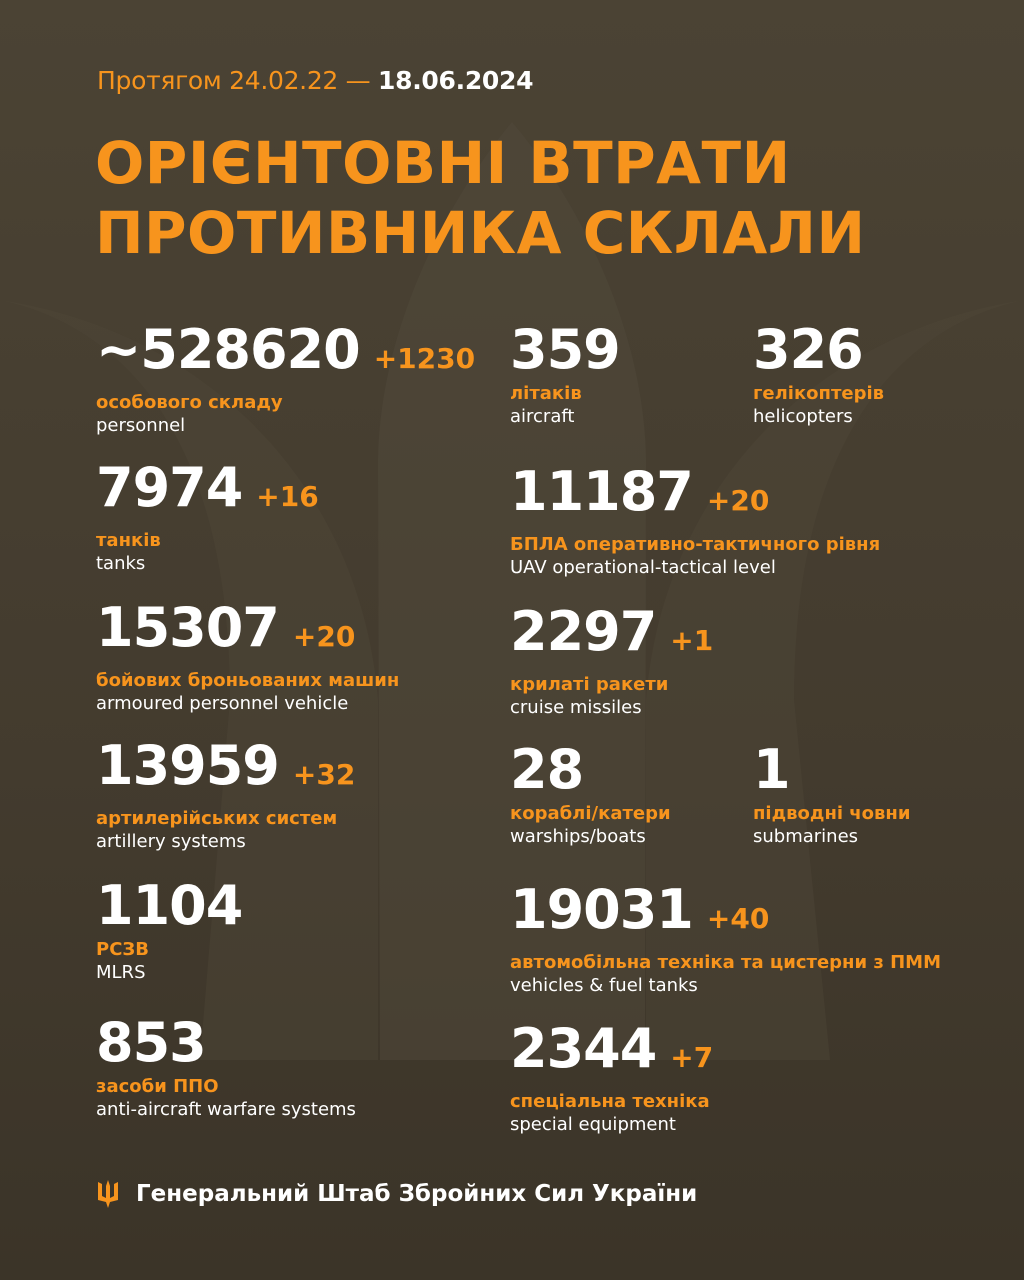  Describe the element at coordinates (188, 627) in the screenshot. I see `total-value: 15307` at that location.